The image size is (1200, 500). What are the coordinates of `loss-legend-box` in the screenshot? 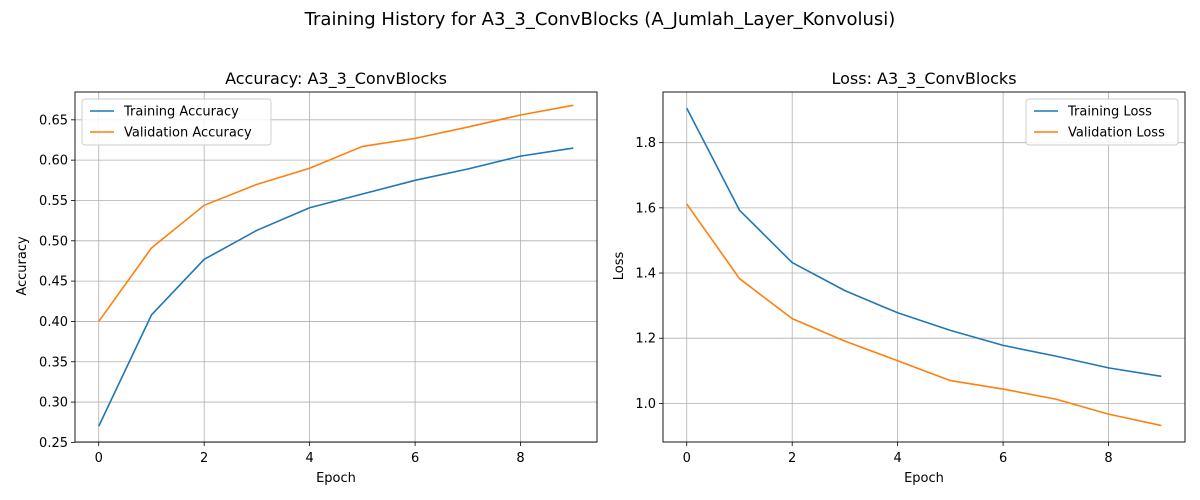 It's located at (1102, 122).